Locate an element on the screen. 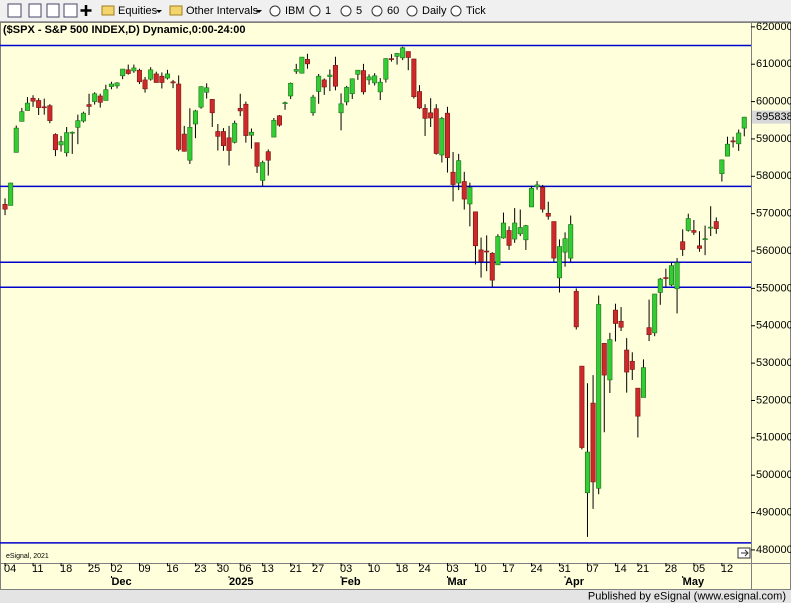  toolbar-item: 60 is located at coordinates (393, 11).